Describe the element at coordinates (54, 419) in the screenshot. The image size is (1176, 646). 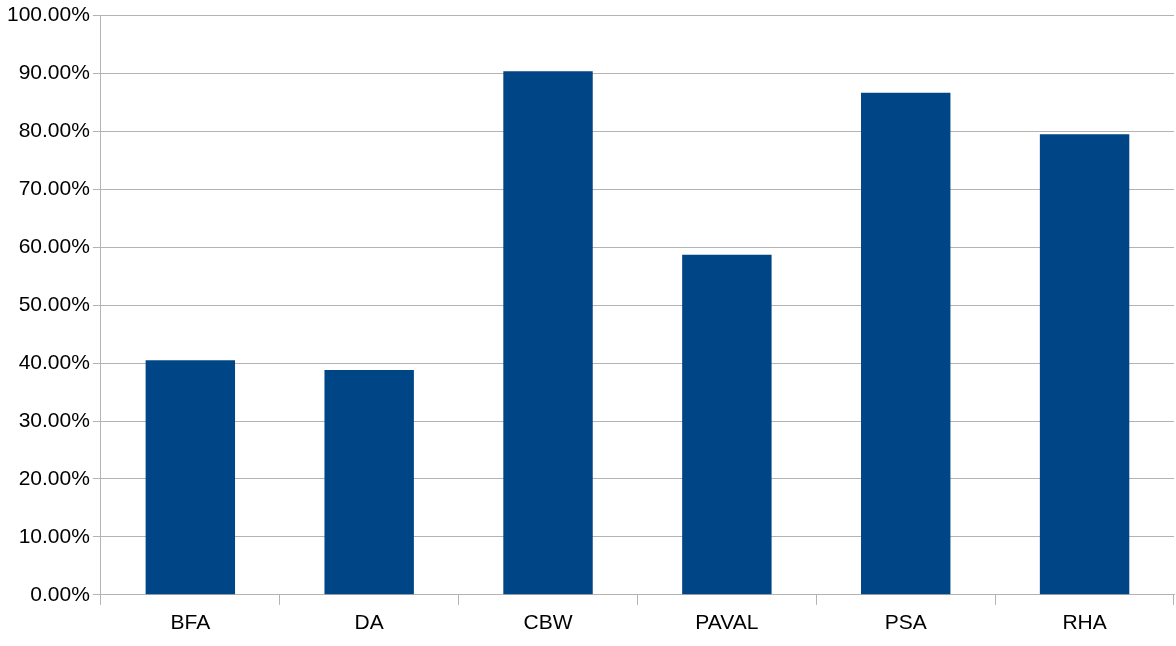
I see `y-tick-label: 30.00%` at that location.